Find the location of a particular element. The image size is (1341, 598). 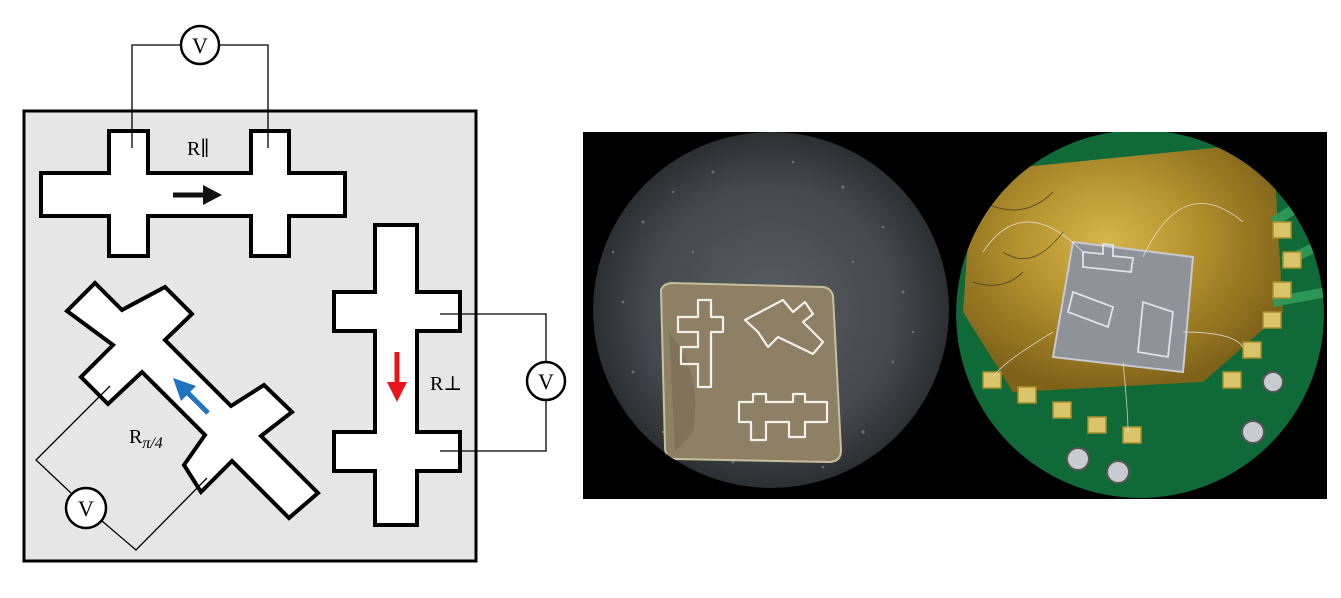

label-r-pi4-base: R is located at coordinates (136, 437).